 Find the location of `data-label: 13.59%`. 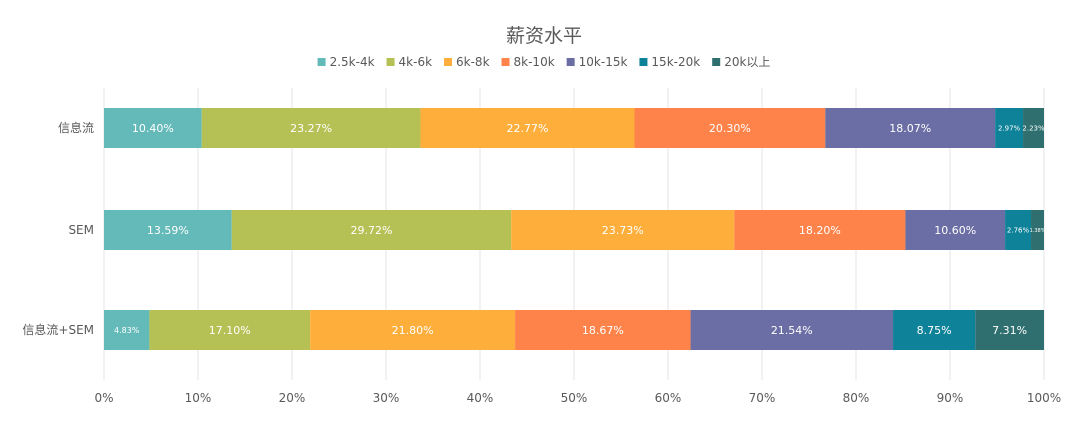

data-label: 13.59% is located at coordinates (168, 230).